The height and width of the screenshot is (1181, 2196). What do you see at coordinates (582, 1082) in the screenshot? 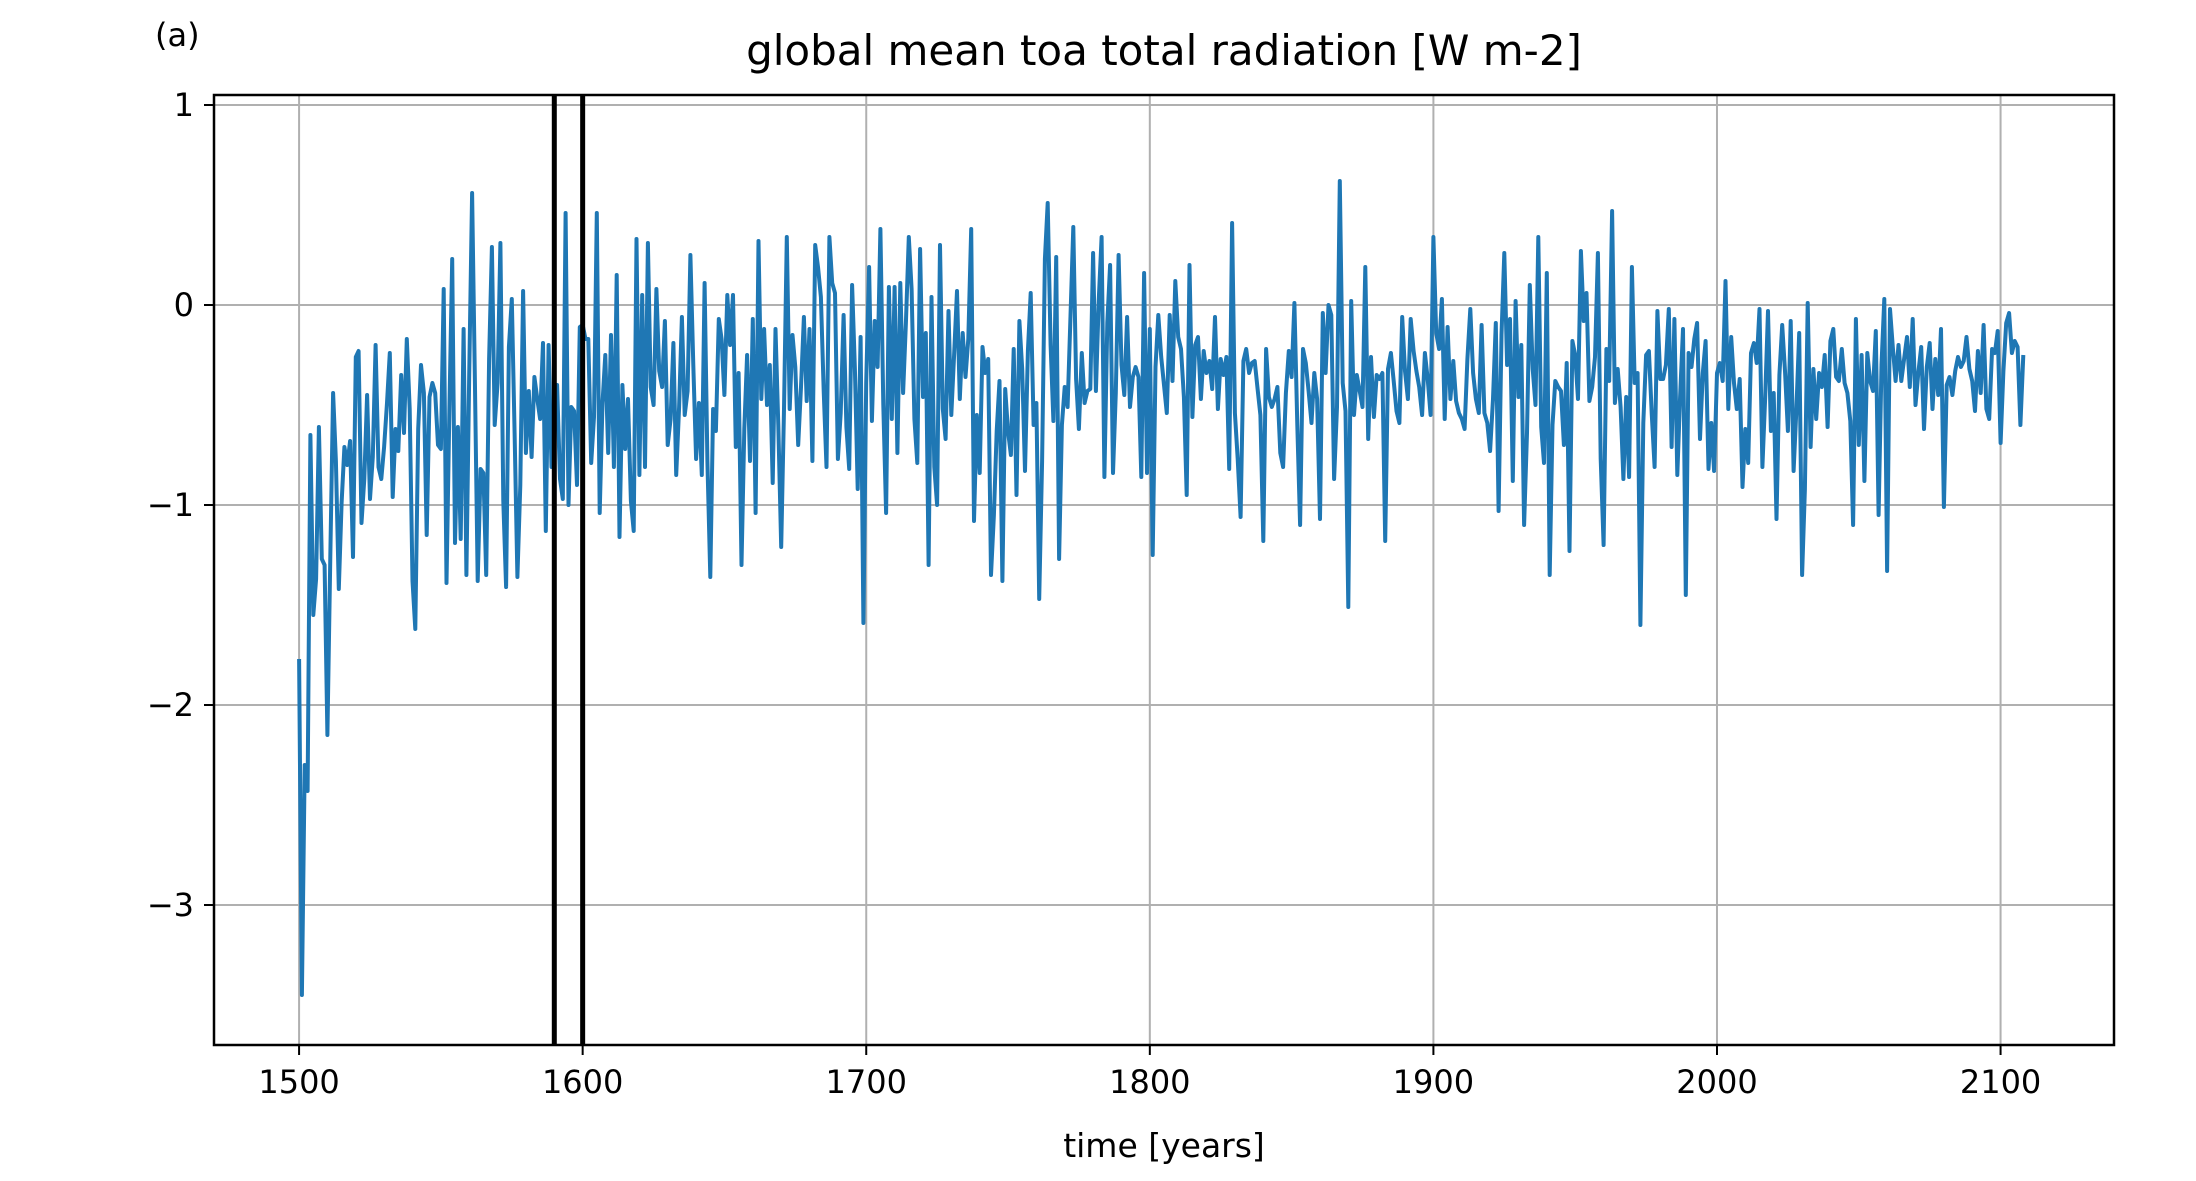
I see `x-tick-label: 1600` at bounding box center [582, 1082].